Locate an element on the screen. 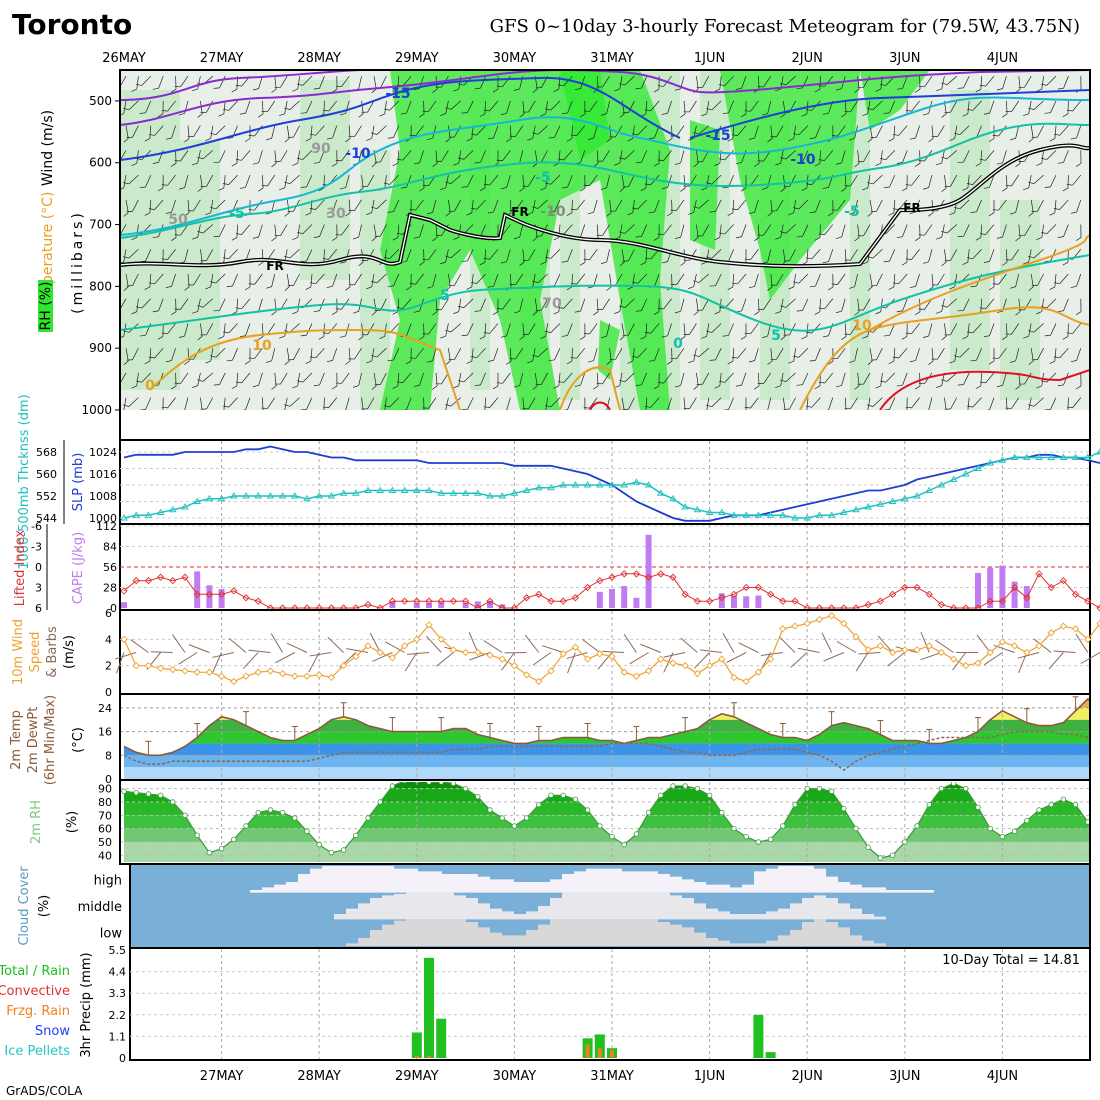  rh-light-patch is located at coordinates (200, 250).